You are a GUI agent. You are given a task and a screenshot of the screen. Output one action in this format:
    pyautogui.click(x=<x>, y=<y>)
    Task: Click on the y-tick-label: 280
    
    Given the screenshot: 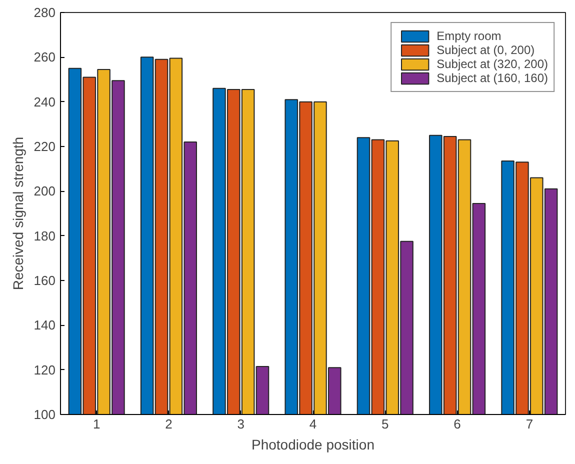 What is the action you would take?
    pyautogui.click(x=45, y=12)
    